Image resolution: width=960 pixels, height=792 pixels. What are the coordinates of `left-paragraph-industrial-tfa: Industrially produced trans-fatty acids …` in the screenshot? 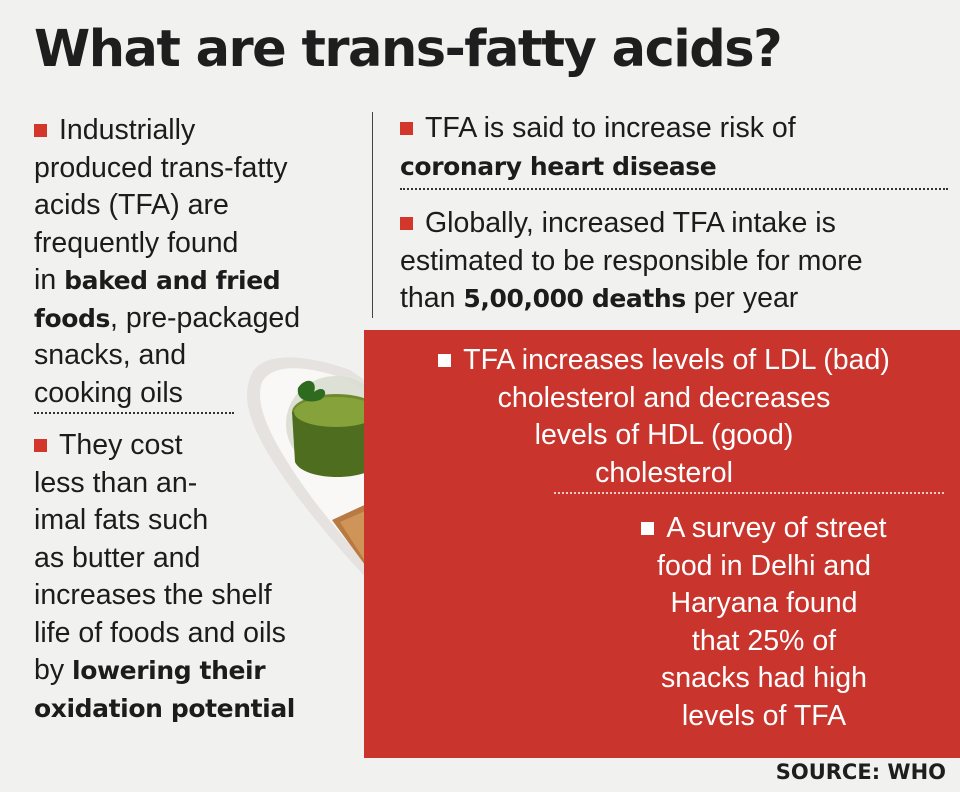 It's located at (167, 261).